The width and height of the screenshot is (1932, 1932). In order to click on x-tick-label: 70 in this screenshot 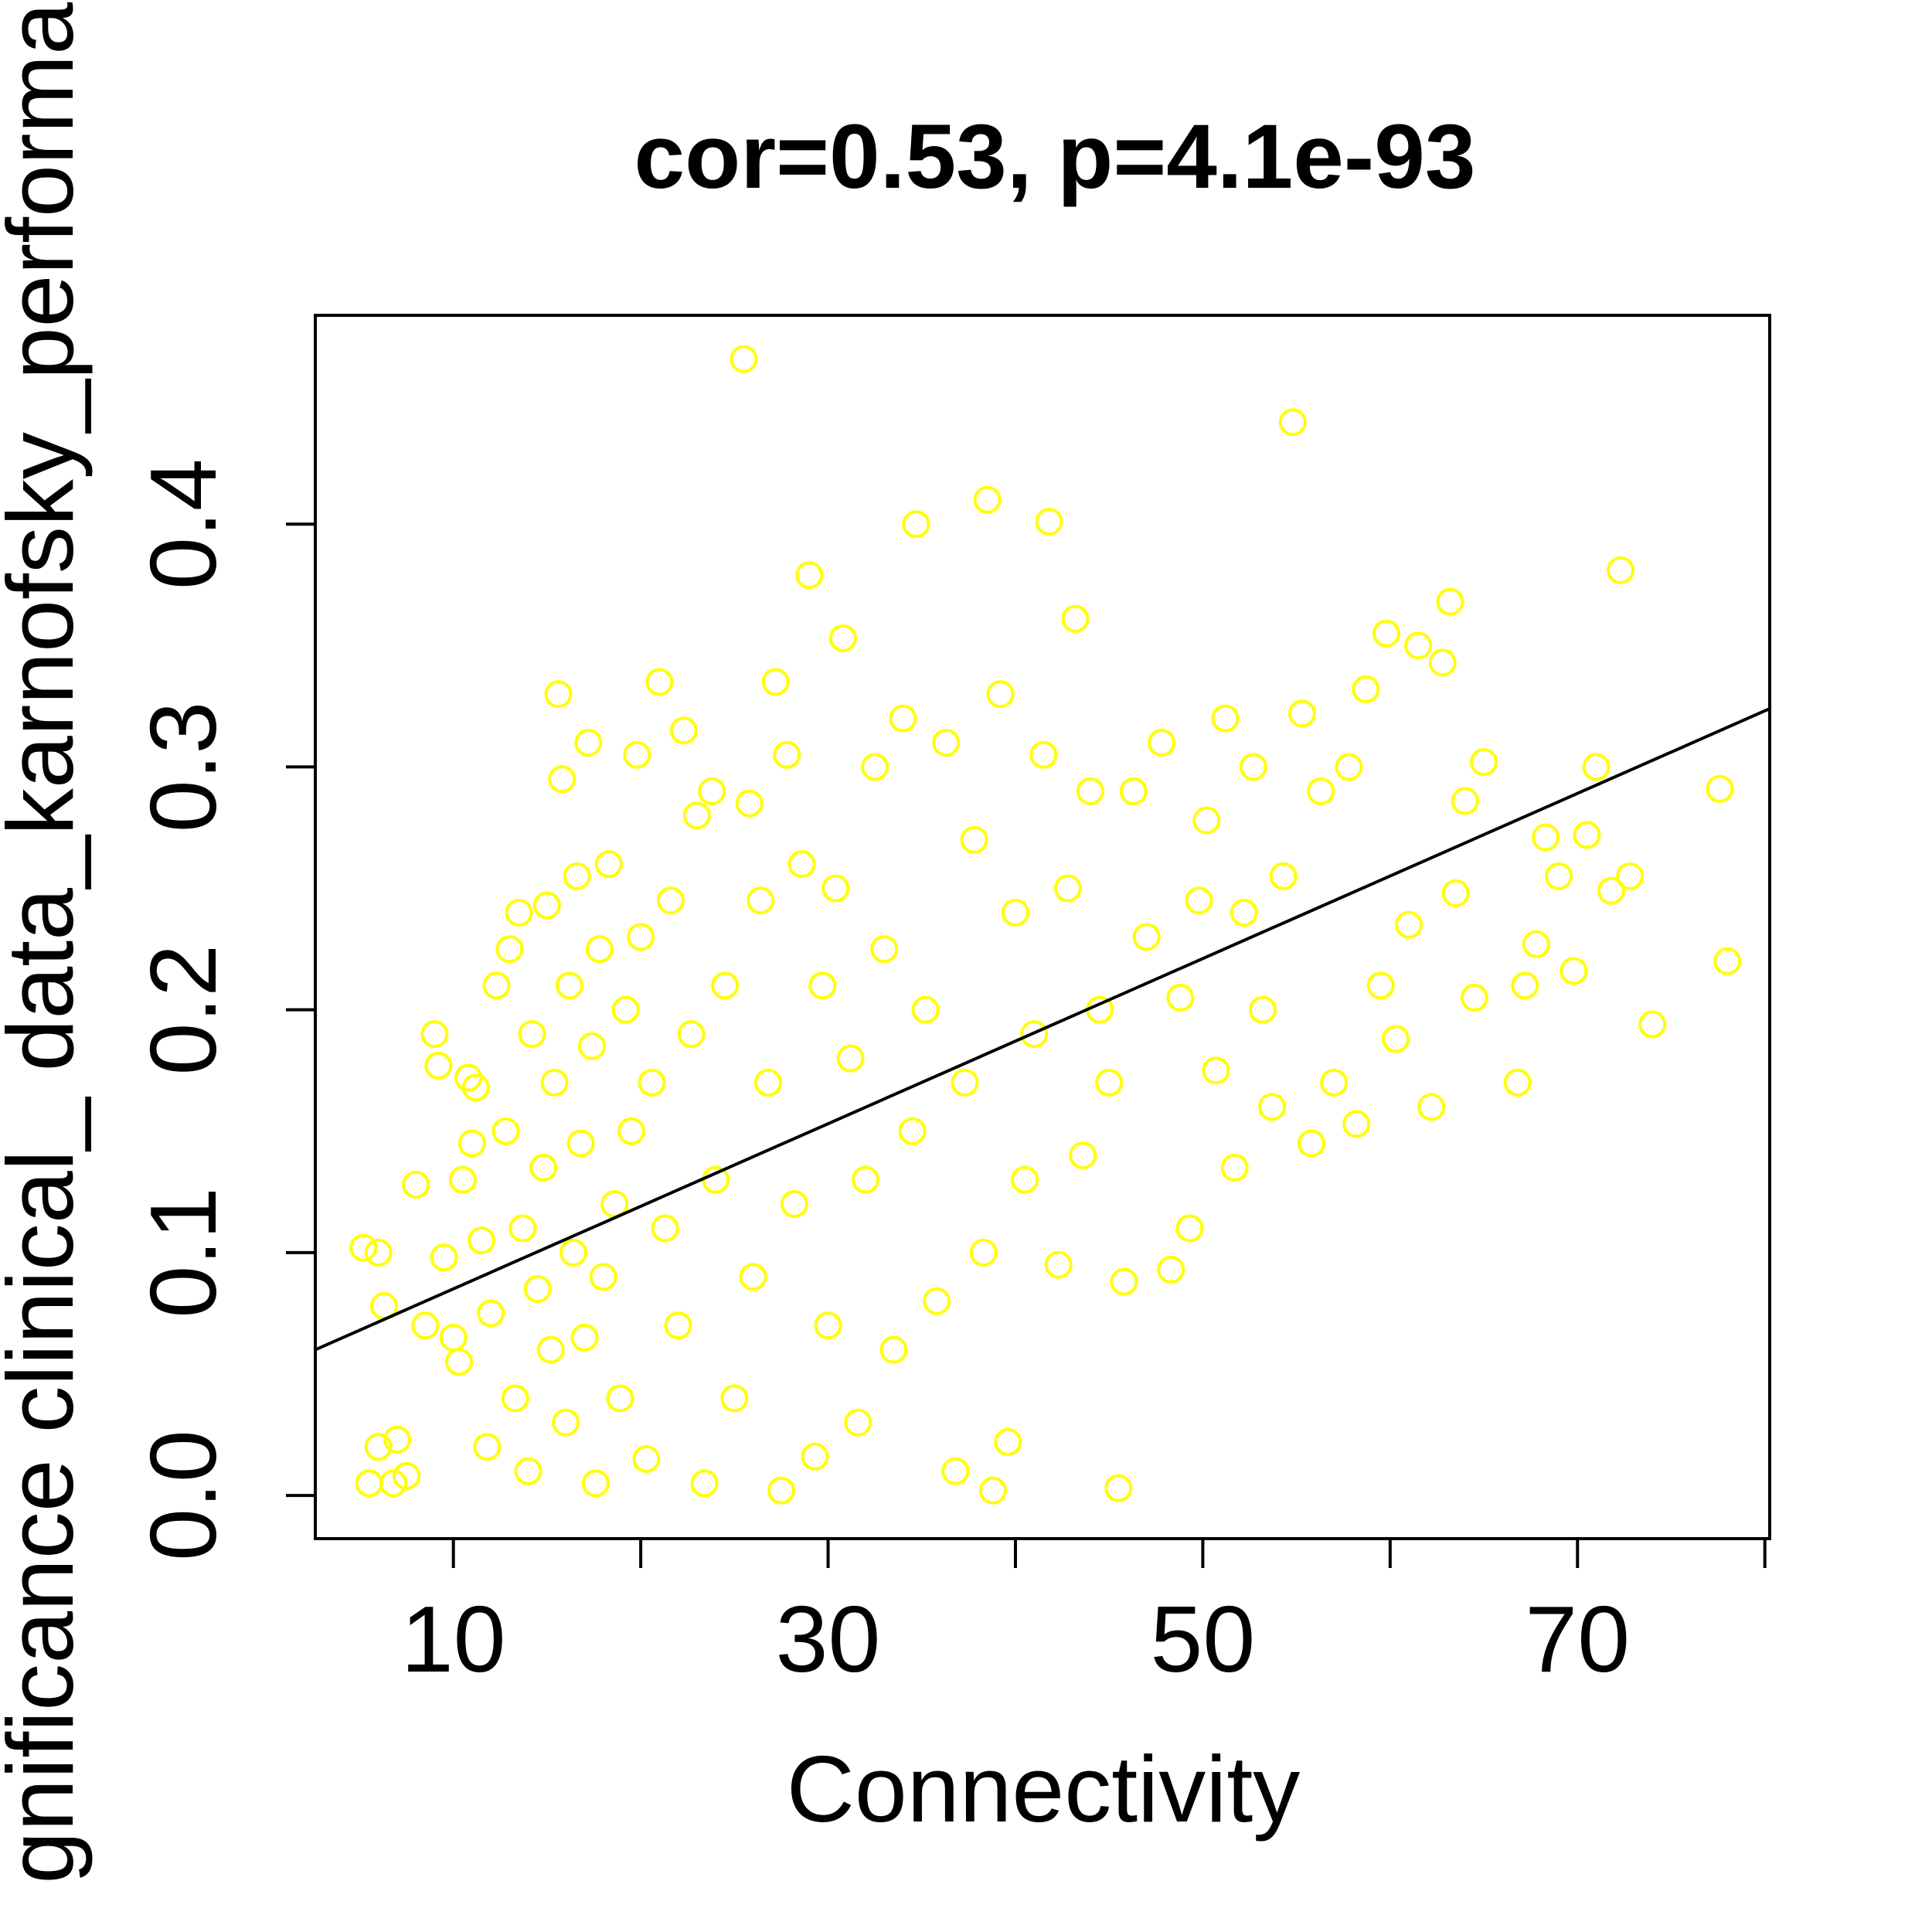, I will do `click(1577, 1640)`.